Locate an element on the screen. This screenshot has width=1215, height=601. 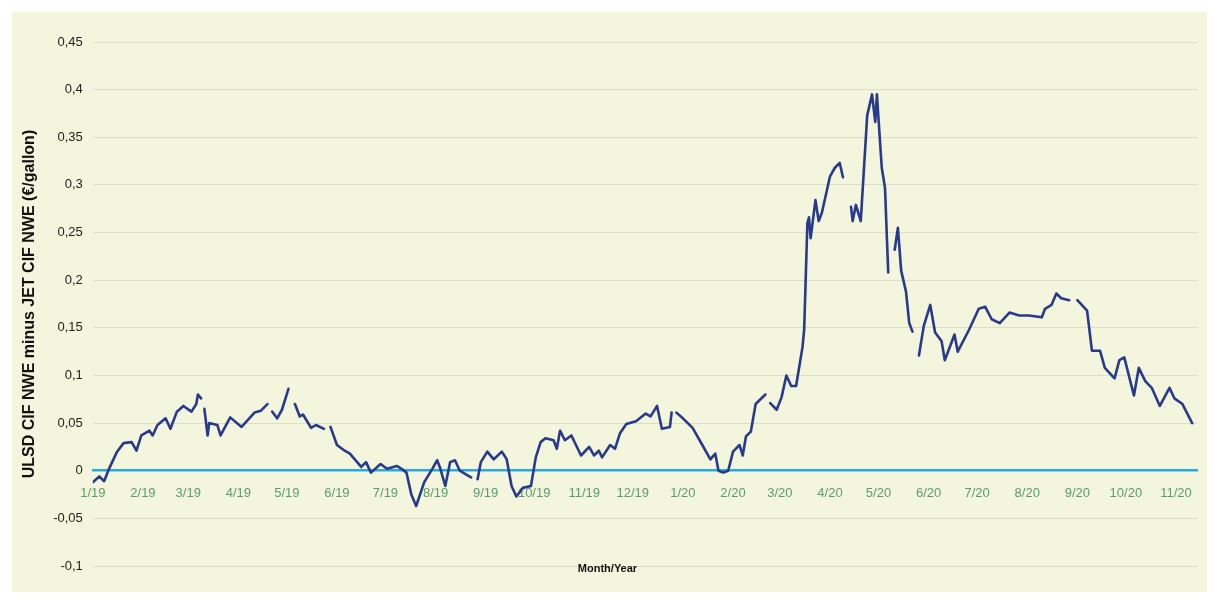
x-tick-label: 4/20 is located at coordinates (830, 493).